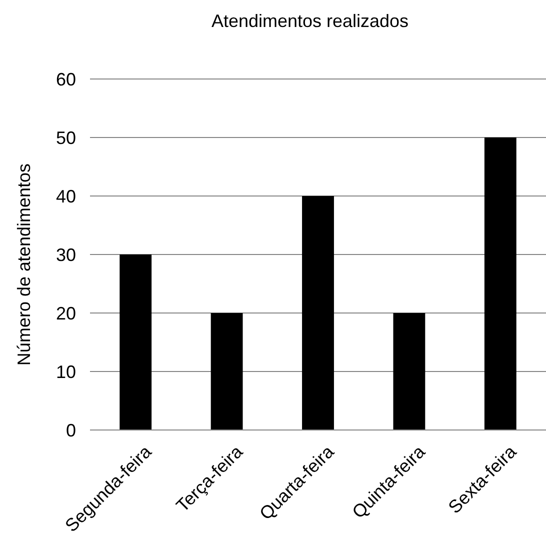 The height and width of the screenshot is (559, 546). Describe the element at coordinates (66, 372) in the screenshot. I see `y-tick-label: 10` at that location.